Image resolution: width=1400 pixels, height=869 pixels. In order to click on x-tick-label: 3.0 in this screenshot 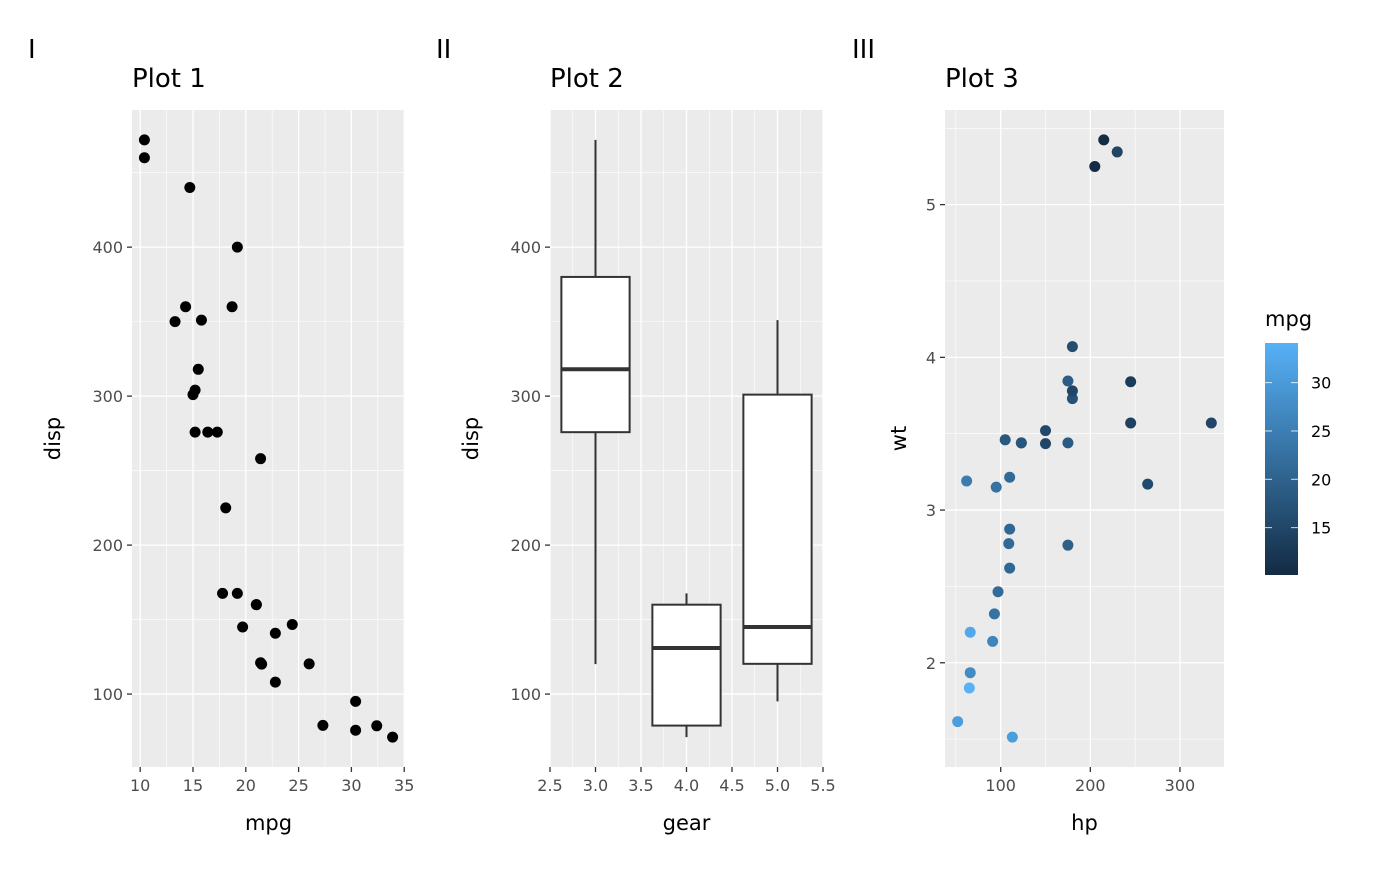, I will do `click(595, 785)`.